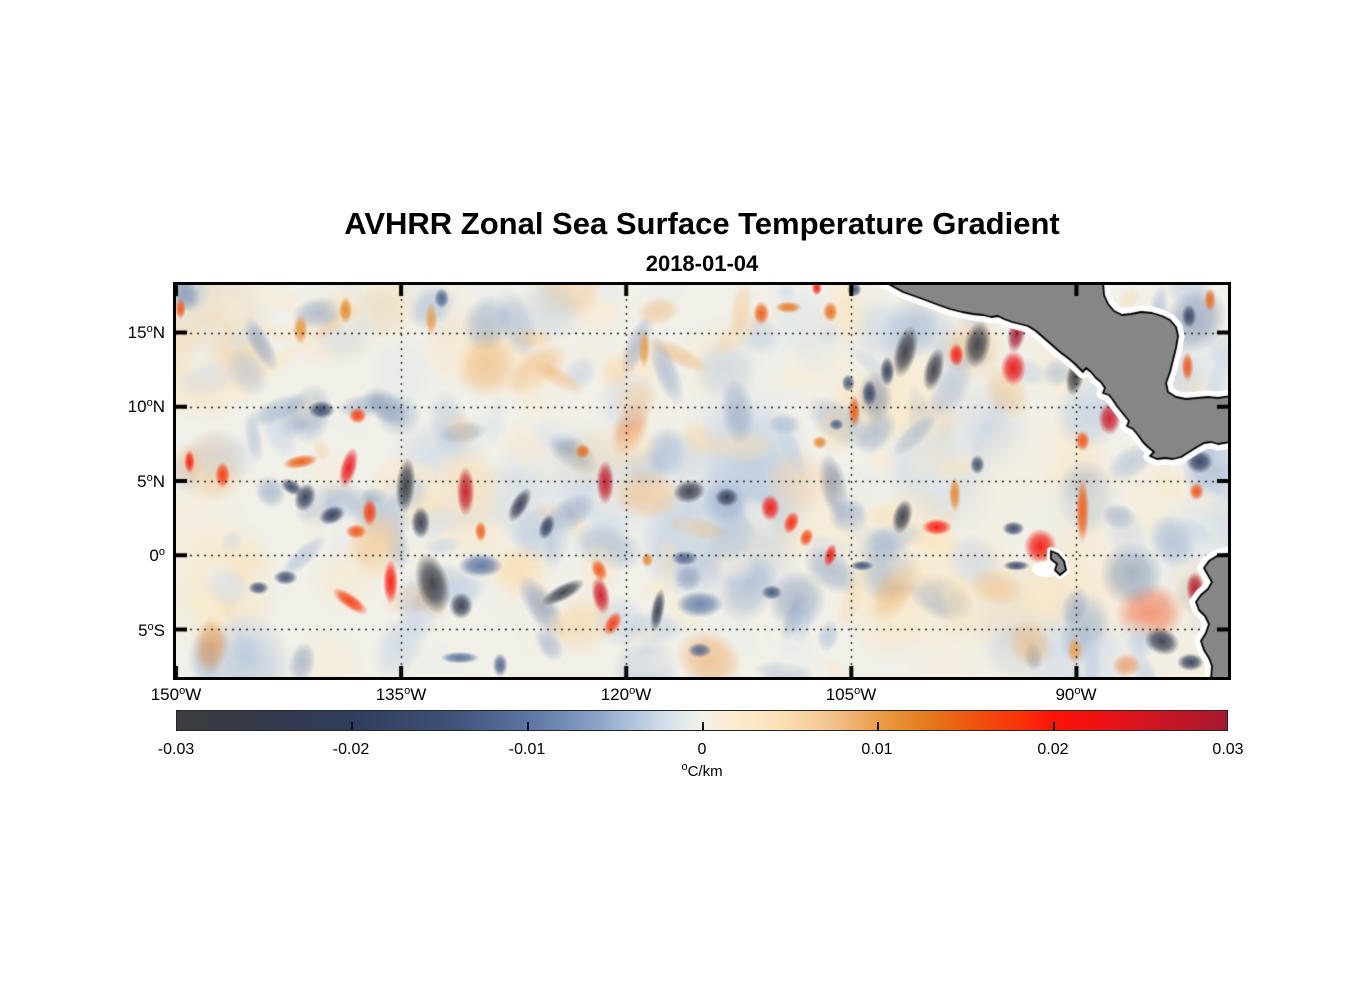  I want to click on y-tick-15n: 15oN, so click(146, 332).